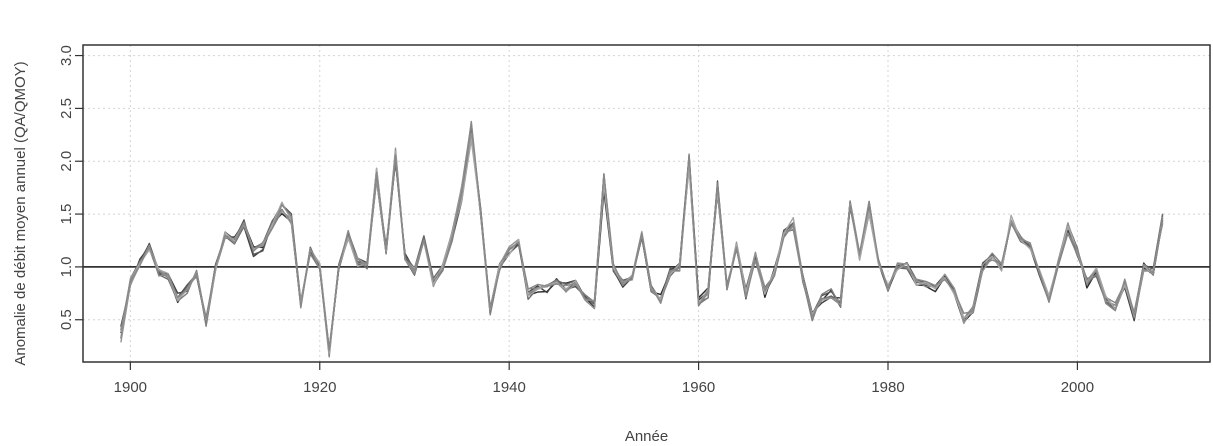 The width and height of the screenshot is (1213, 446). I want to click on y-tick-label: 1.5, so click(66, 214).